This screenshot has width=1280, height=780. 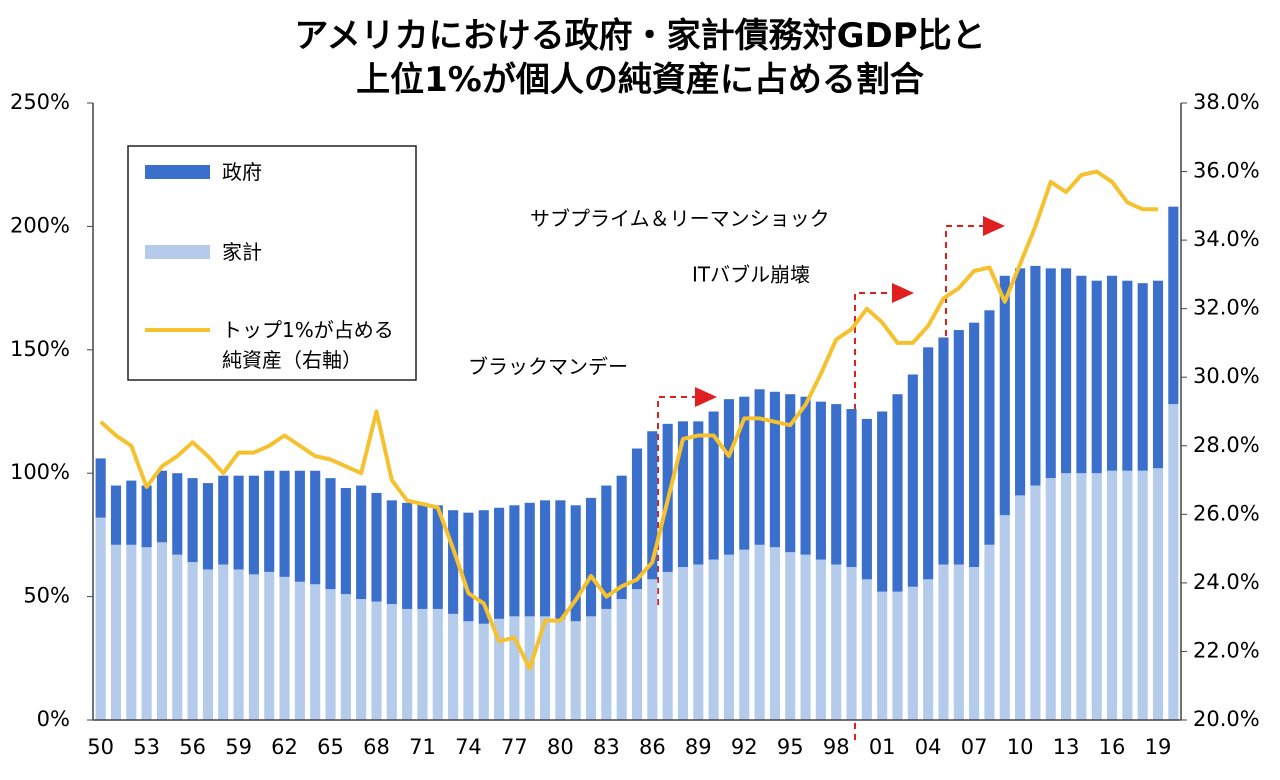 I want to click on annotation-arrows, so click(x=850, y=311).